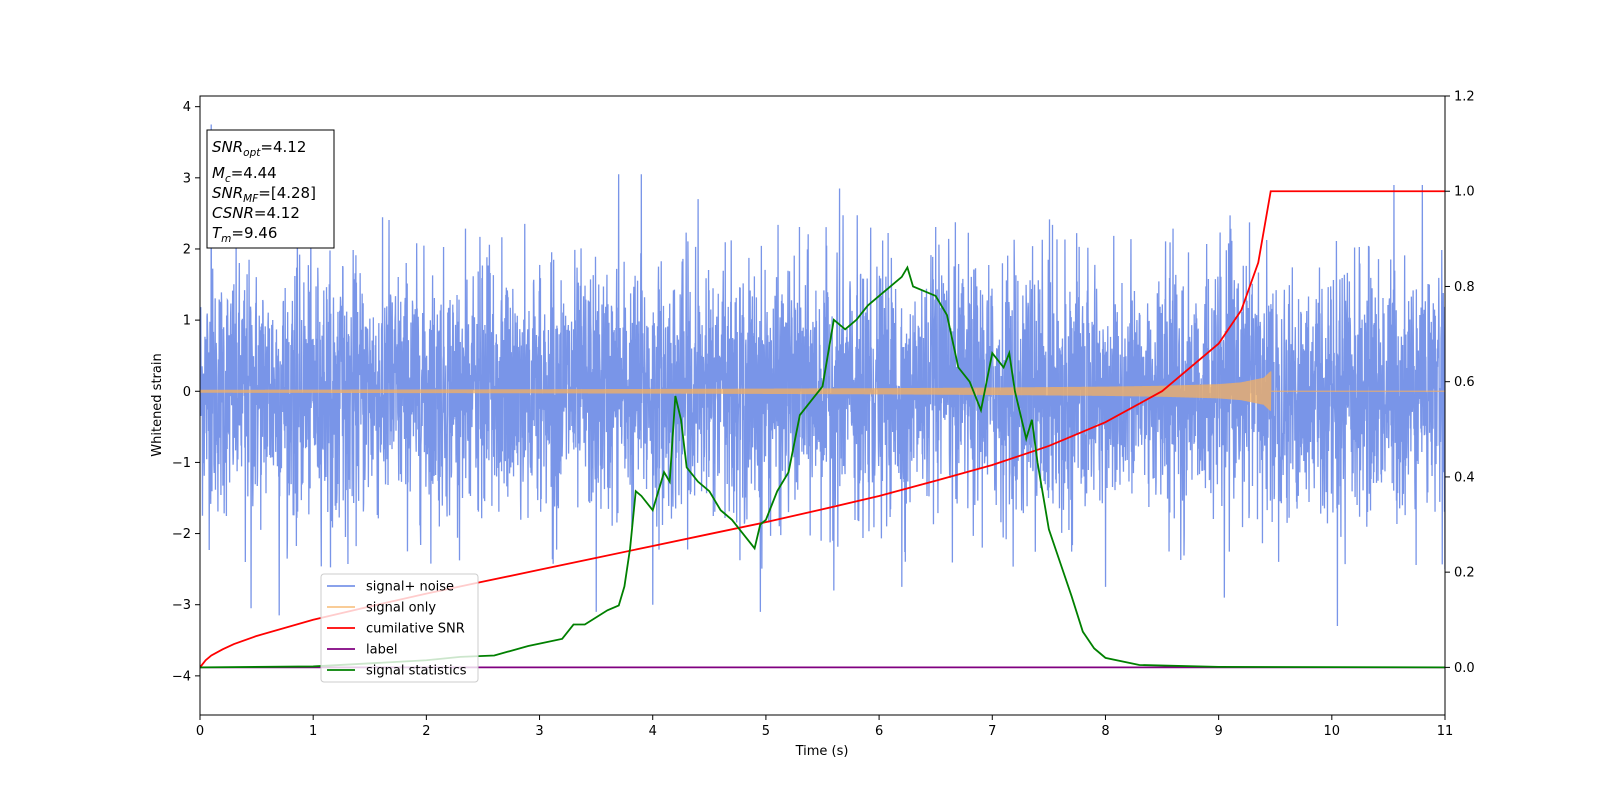  Describe the element at coordinates (187, 107) in the screenshot. I see `y-left-tick-label: 4` at that location.